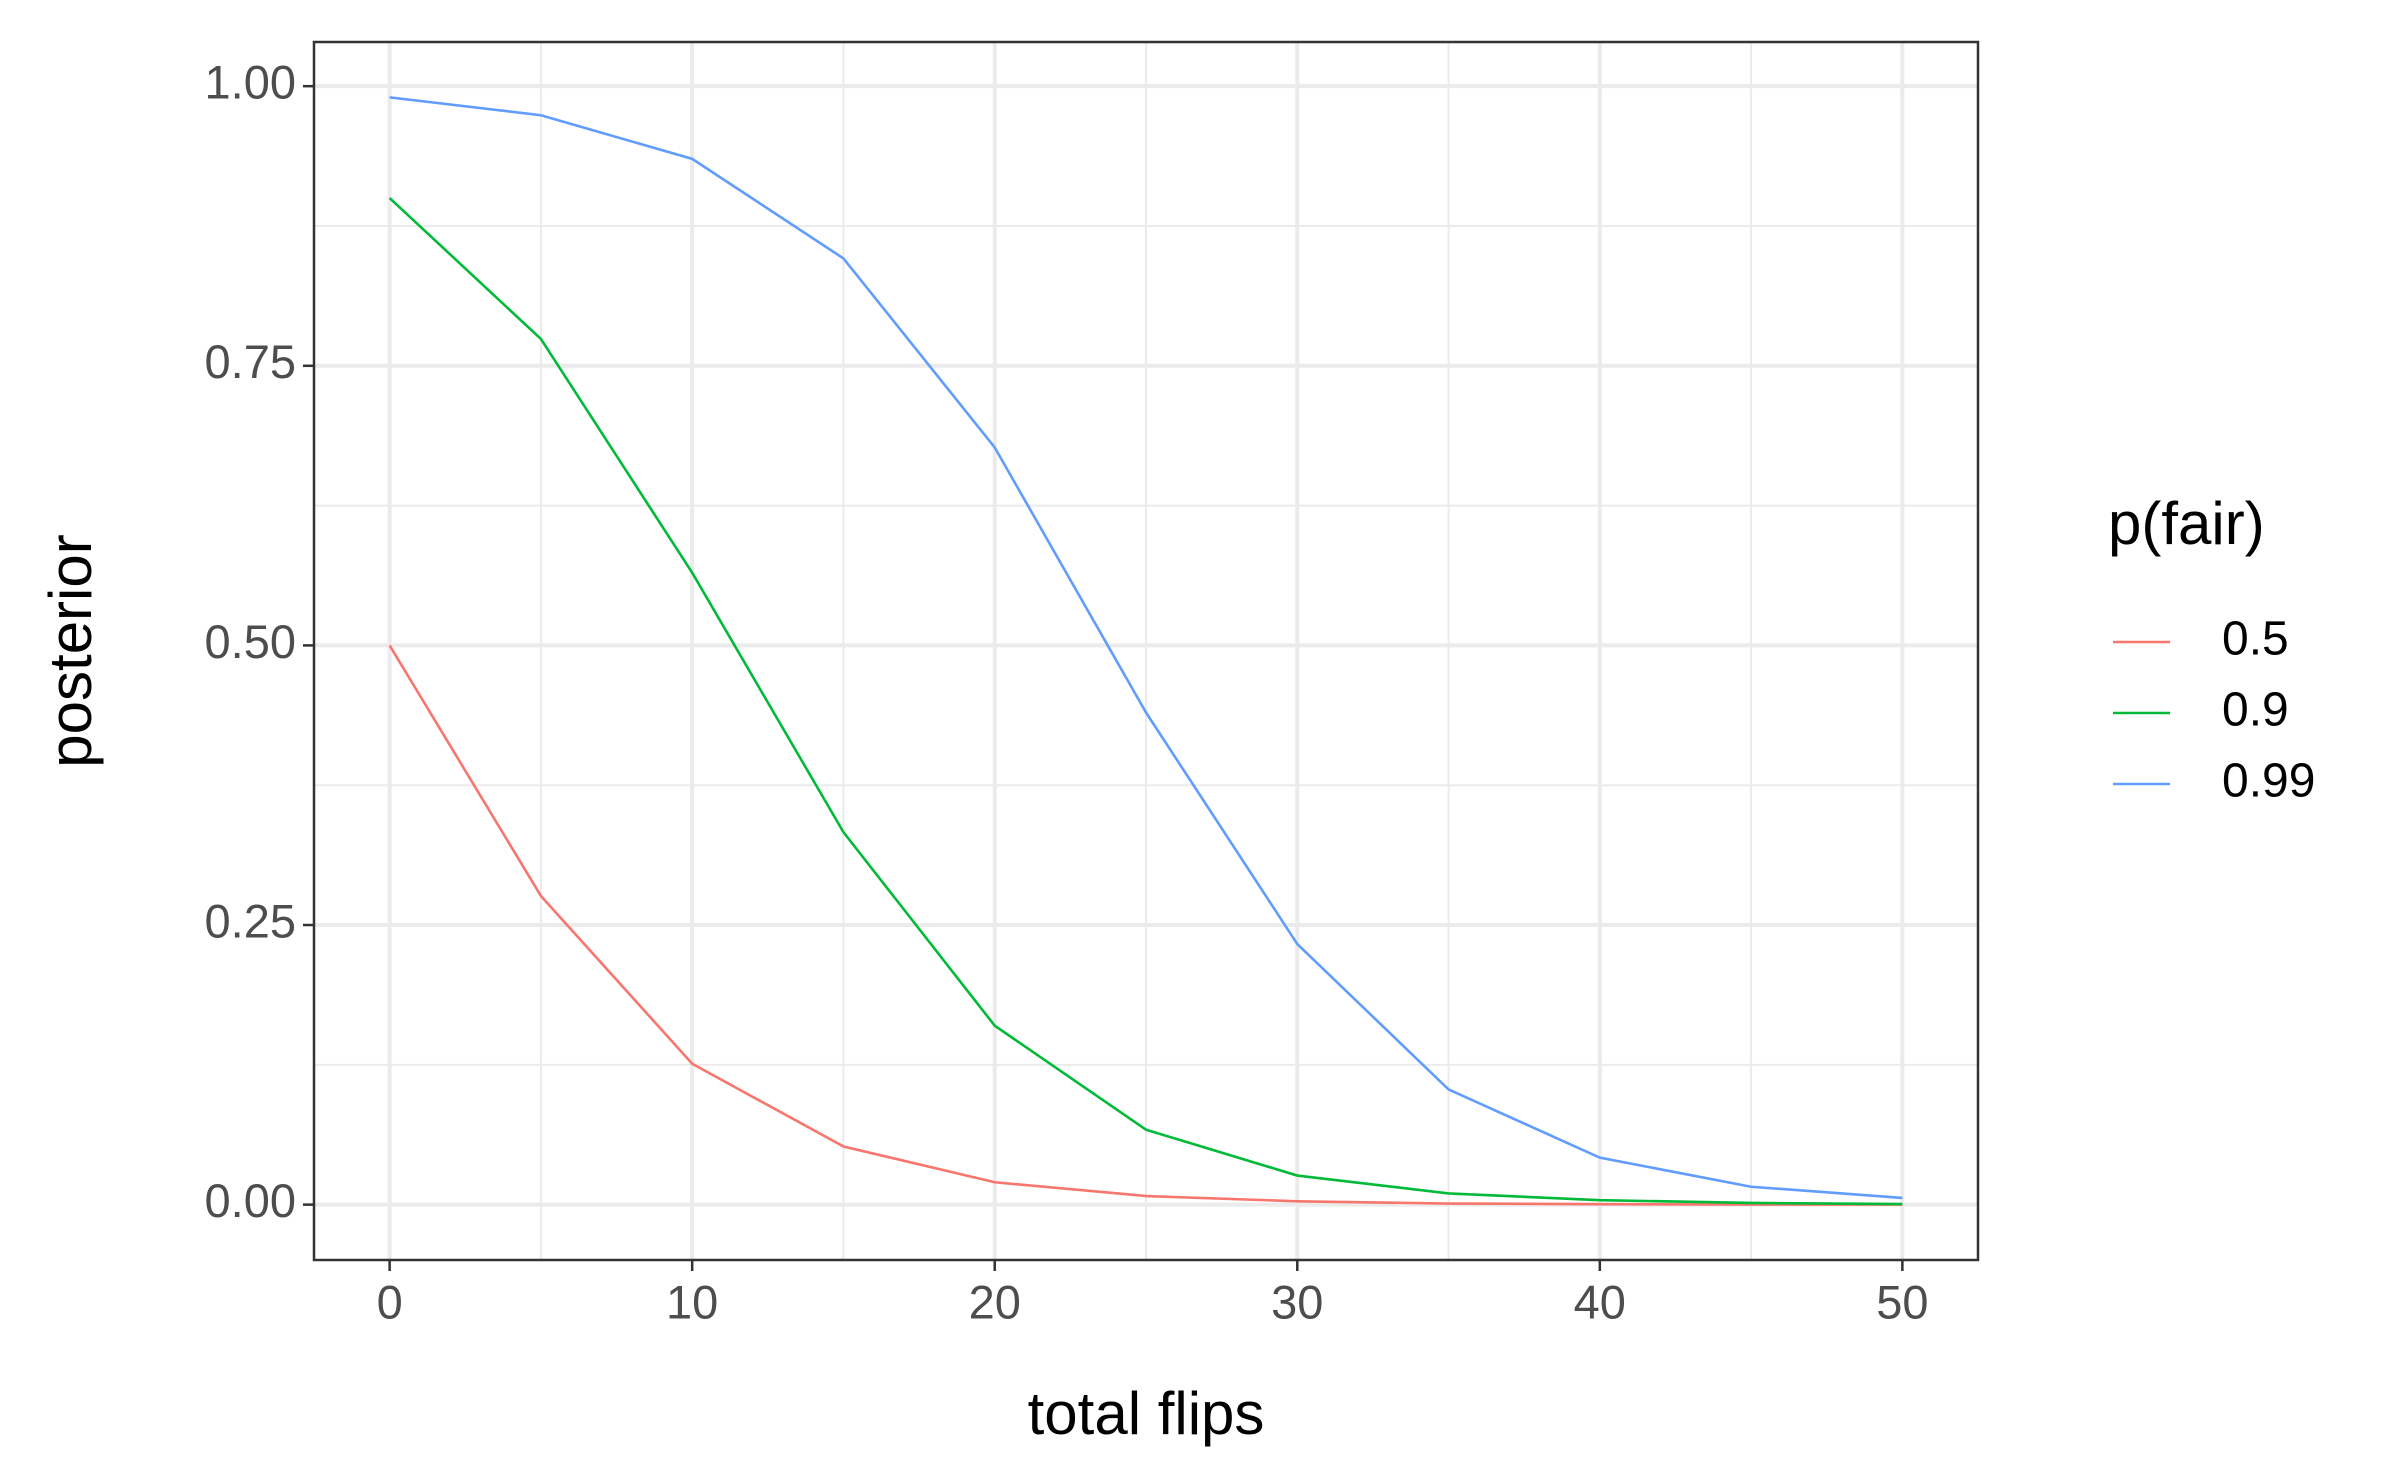 This screenshot has width=2400, height=1483. I want to click on x-tick-label: 0, so click(390, 1301).